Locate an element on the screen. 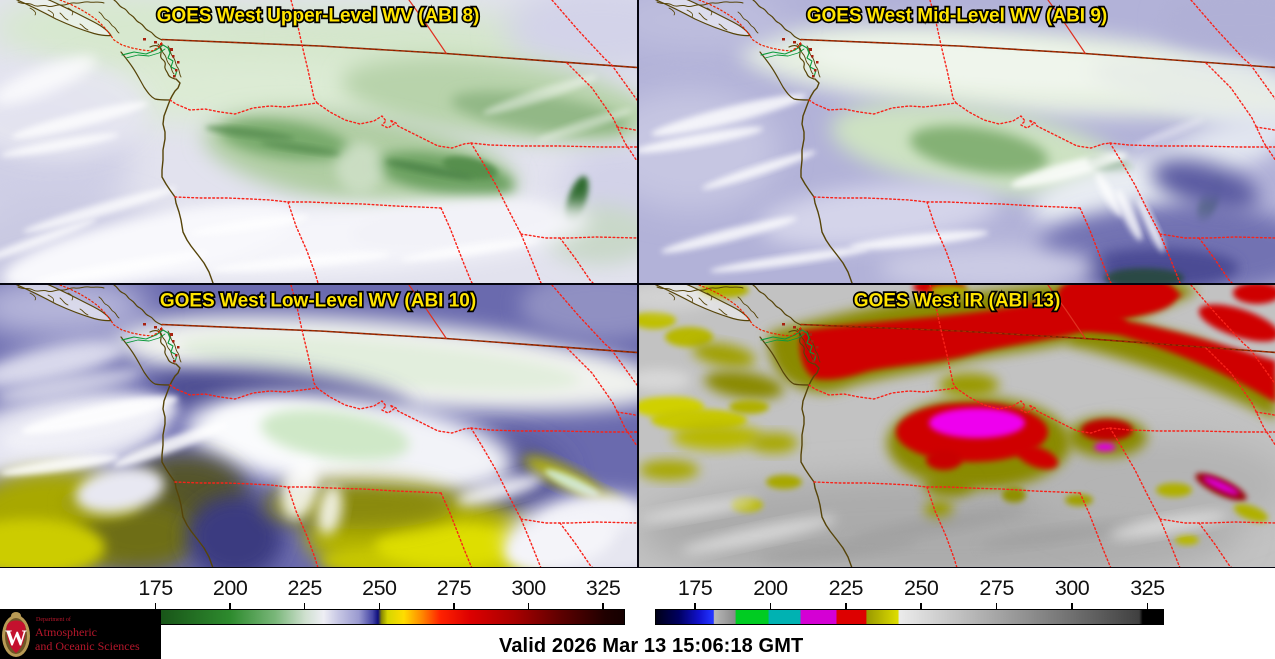 The height and width of the screenshot is (659, 1275). svg-text:GOES West Low-Level WV (ABI 10: GOES West Low-Level WV (ABI 10) is located at coordinates (318, 301).